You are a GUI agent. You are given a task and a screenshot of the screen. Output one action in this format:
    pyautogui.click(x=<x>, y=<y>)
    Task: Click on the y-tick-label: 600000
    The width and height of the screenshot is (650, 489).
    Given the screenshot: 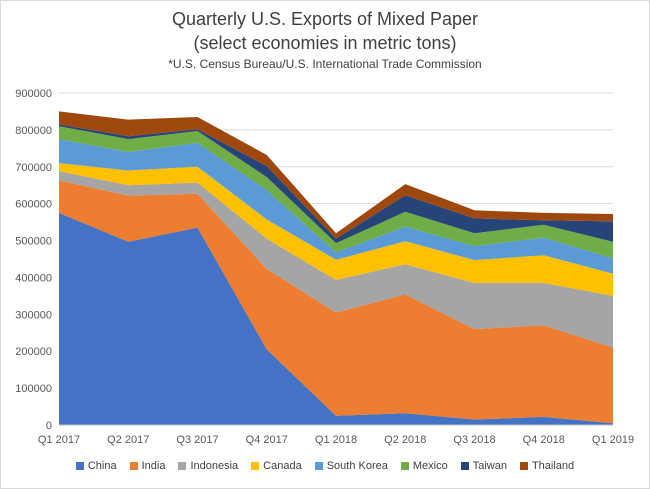 What is the action you would take?
    pyautogui.click(x=33, y=205)
    